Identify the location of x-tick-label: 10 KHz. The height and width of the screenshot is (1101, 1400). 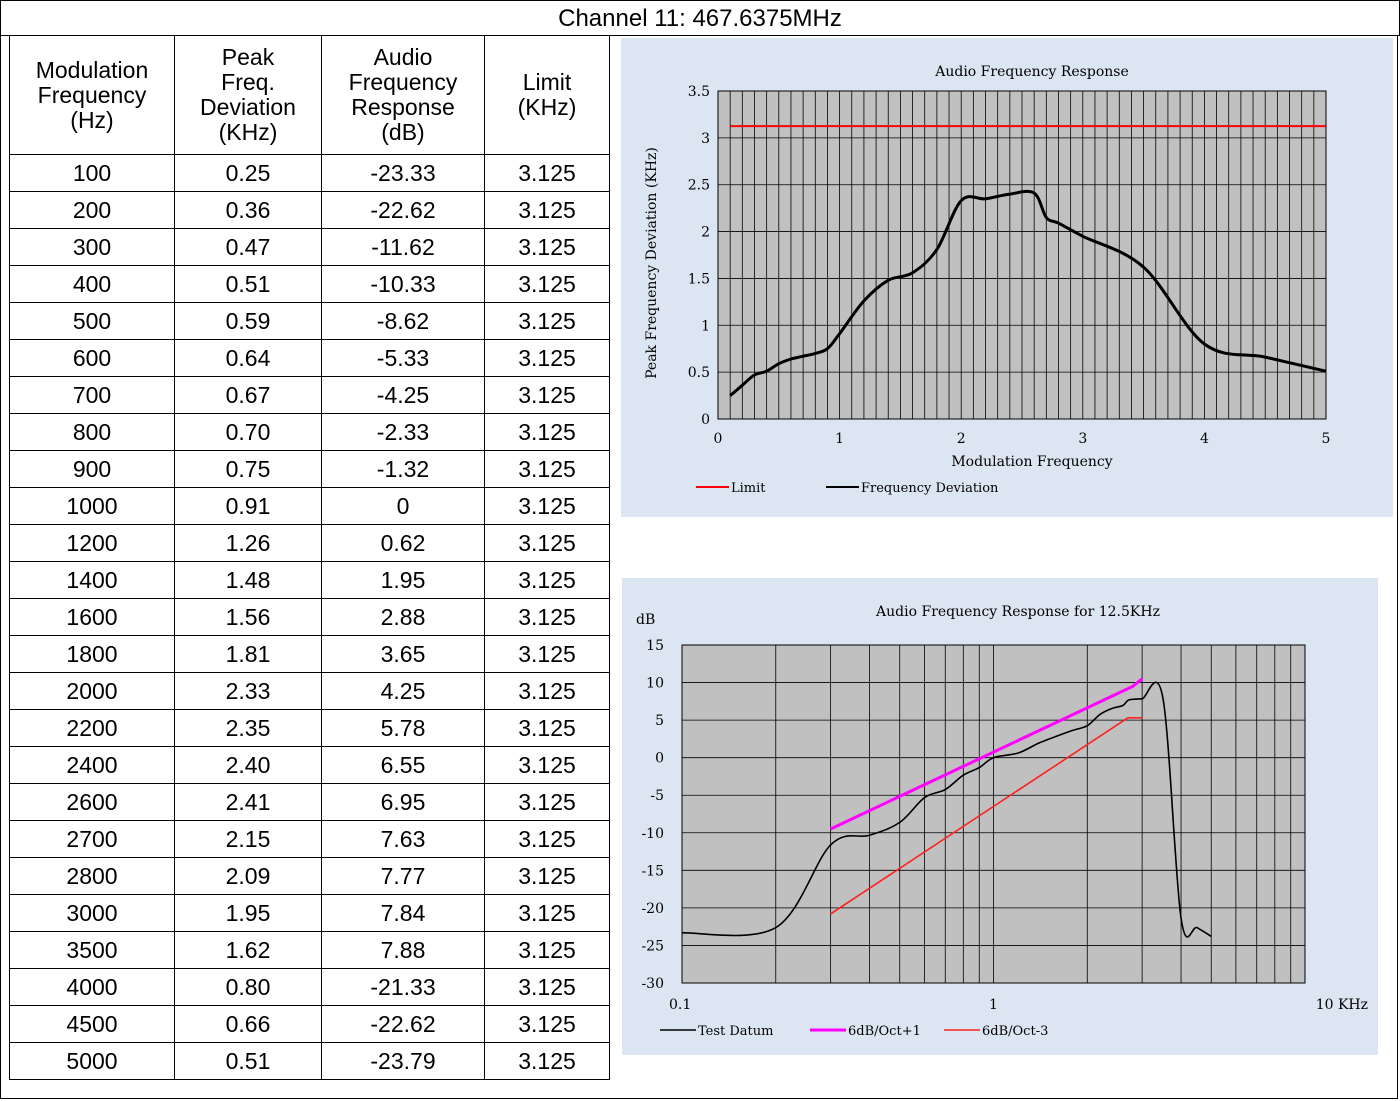
(1342, 1005).